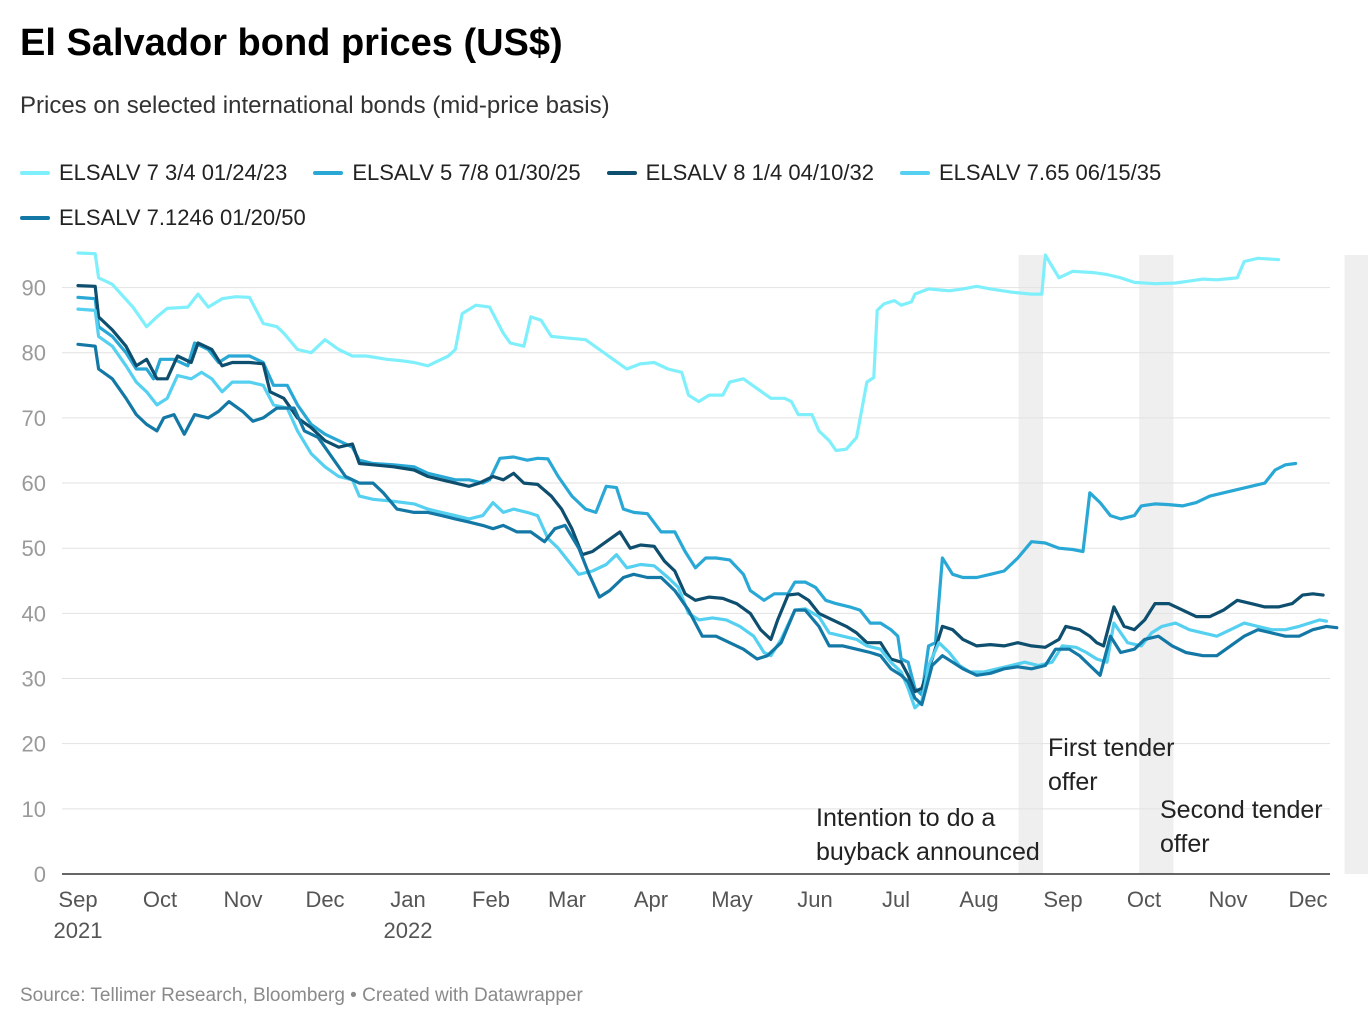 Image resolution: width=1368 pixels, height=1030 pixels. I want to click on y-tick-label: 50, so click(34, 548).